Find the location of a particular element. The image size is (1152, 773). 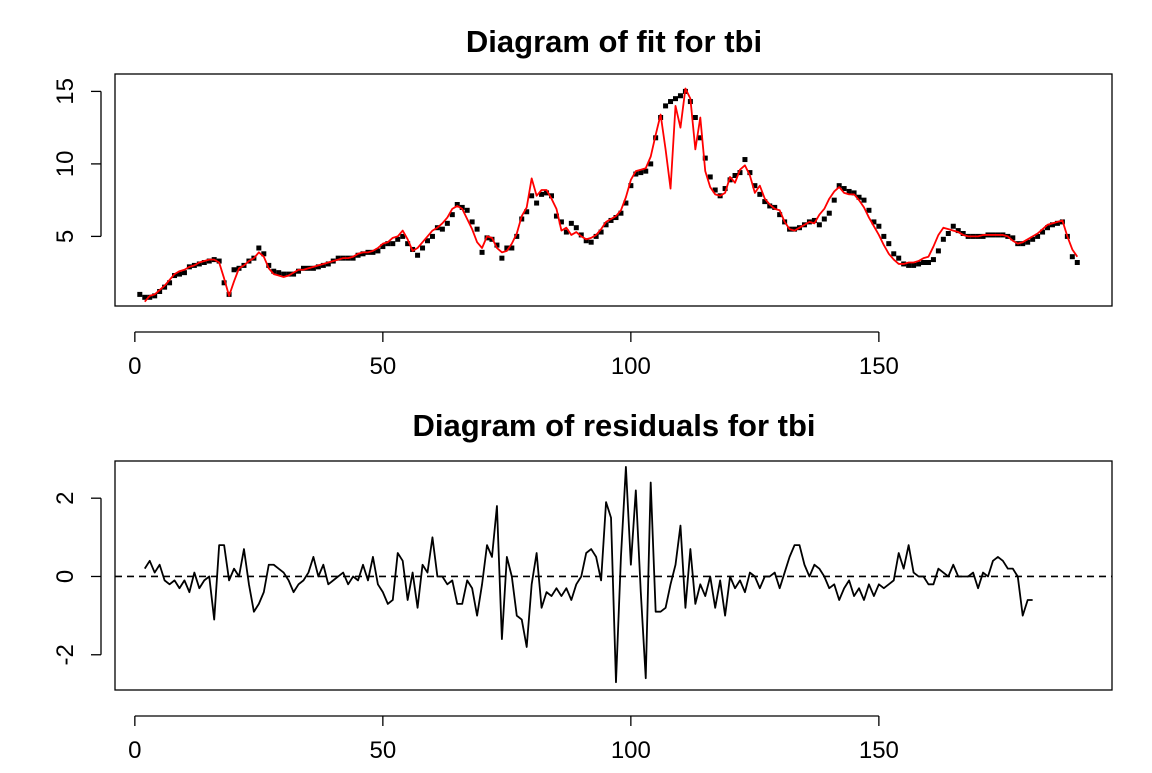

residual-x-tick-label: 150 is located at coordinates (879, 750).